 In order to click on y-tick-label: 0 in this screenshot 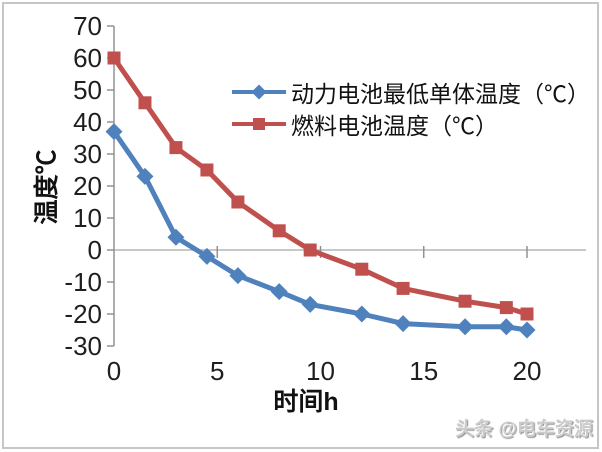, I will do `click(95, 250)`.